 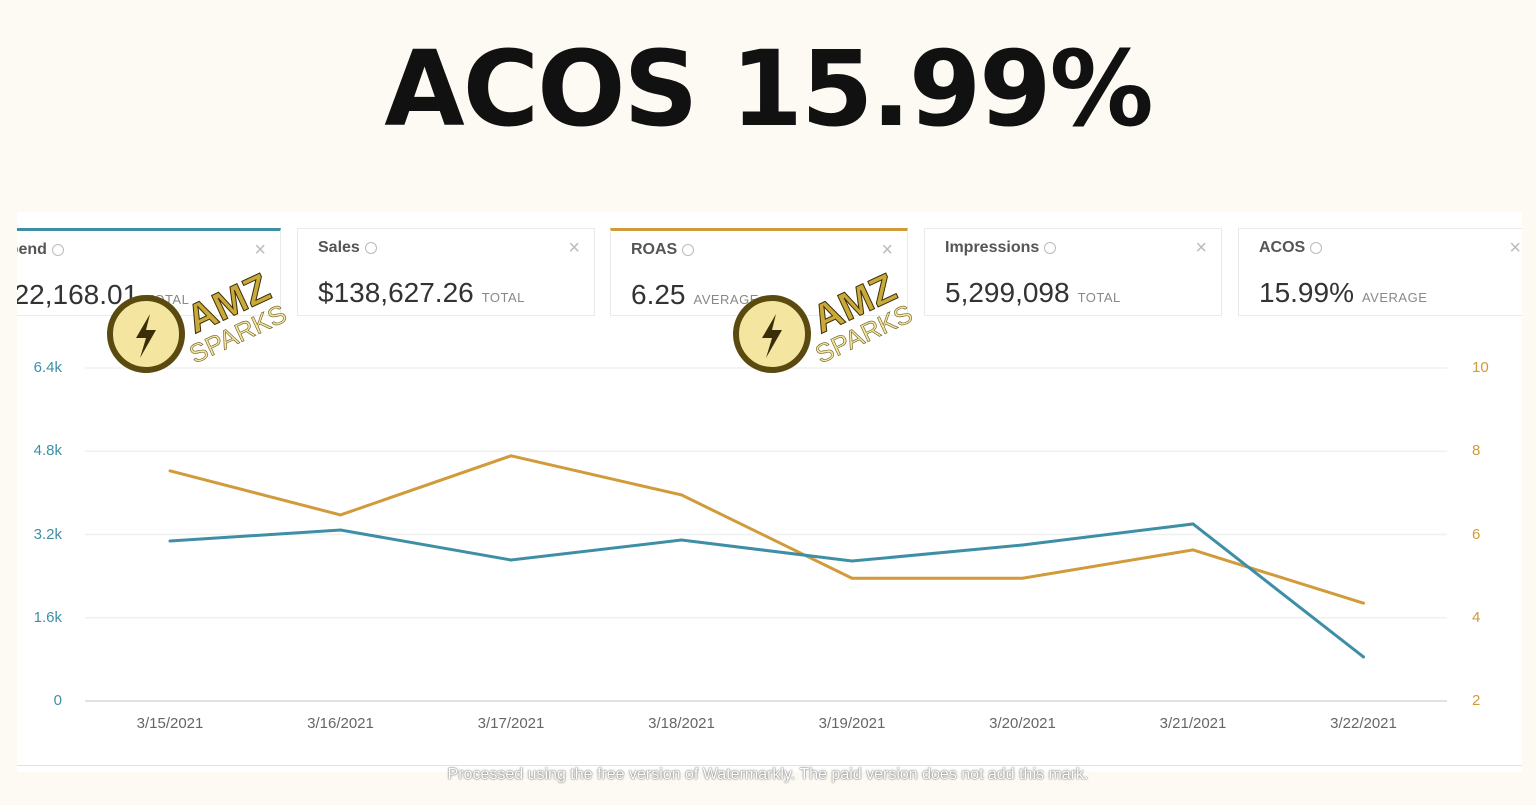 What do you see at coordinates (663, 250) in the screenshot?
I see `metric-name: ROAS` at bounding box center [663, 250].